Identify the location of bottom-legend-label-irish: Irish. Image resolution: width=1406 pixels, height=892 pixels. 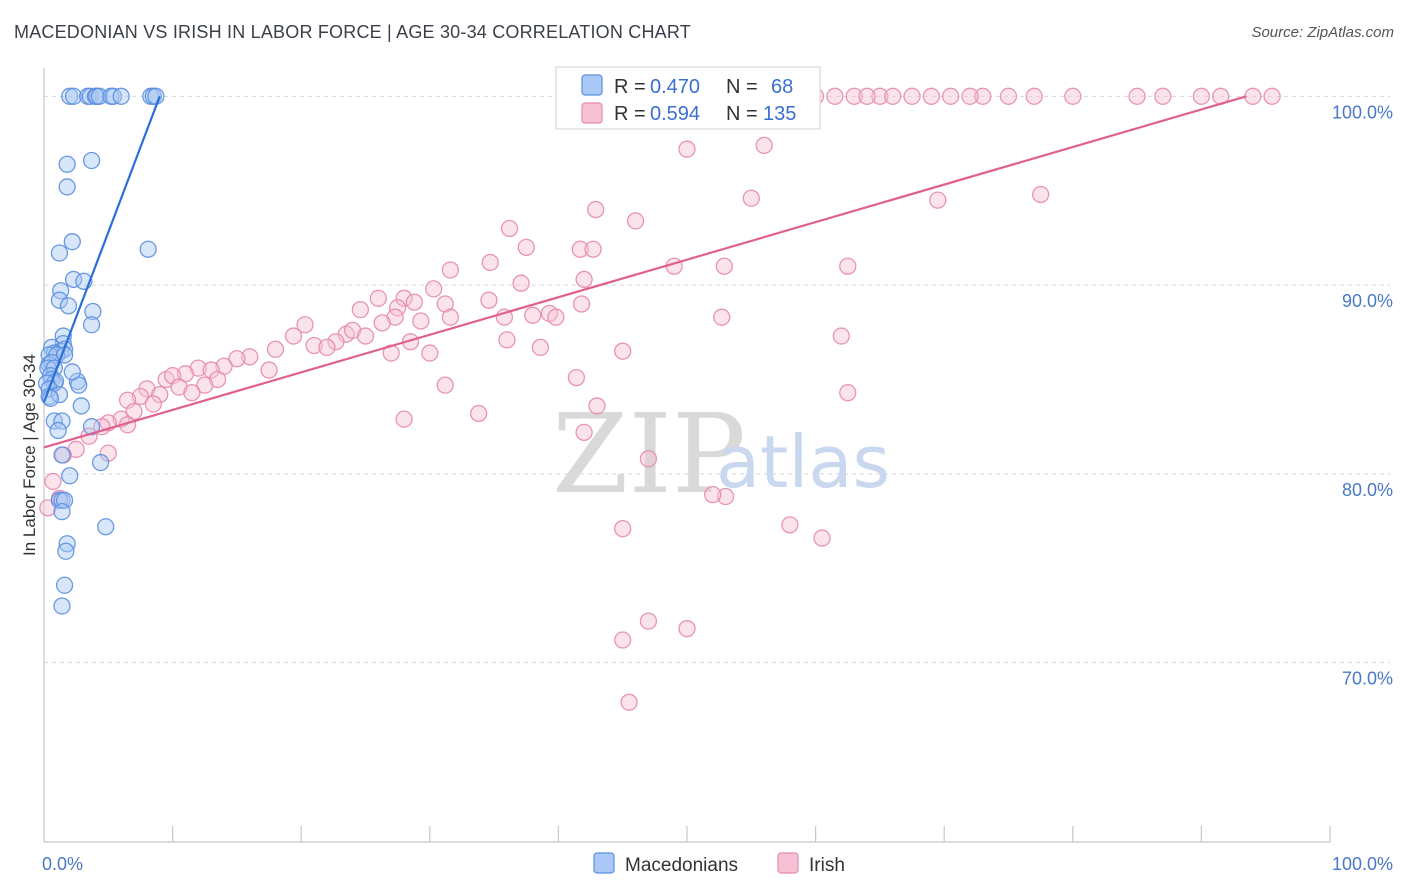
(827, 865).